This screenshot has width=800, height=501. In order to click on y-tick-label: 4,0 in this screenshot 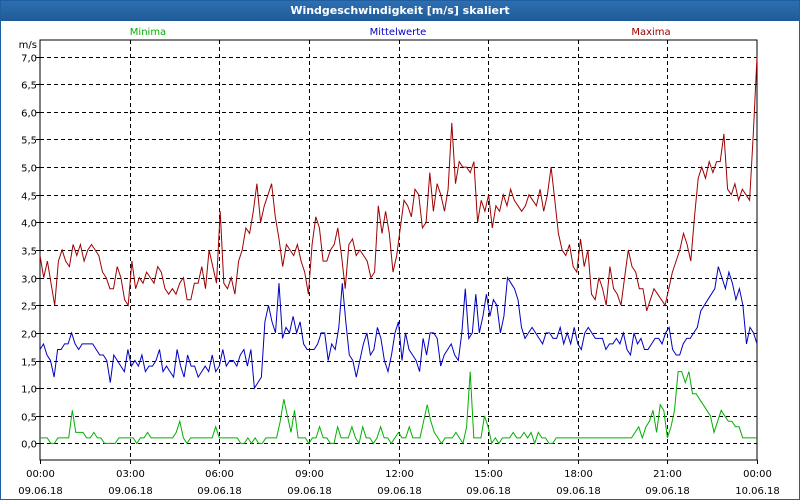, I will do `click(29, 224)`.